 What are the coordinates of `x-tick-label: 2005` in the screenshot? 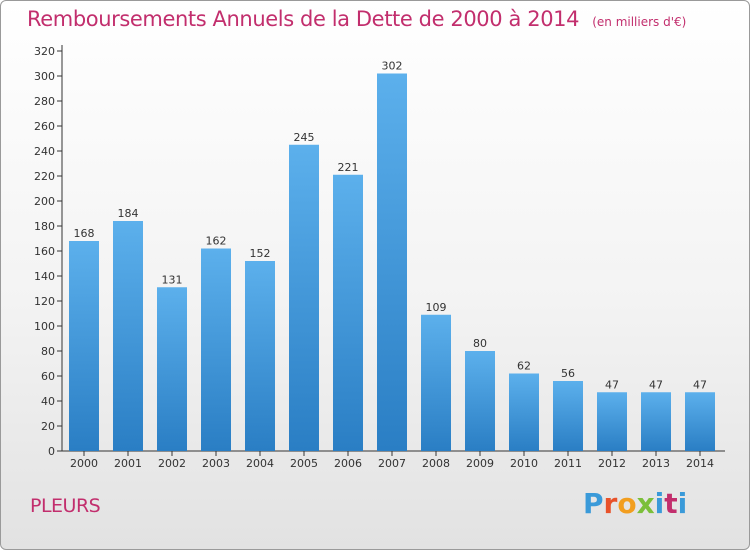 It's located at (304, 463).